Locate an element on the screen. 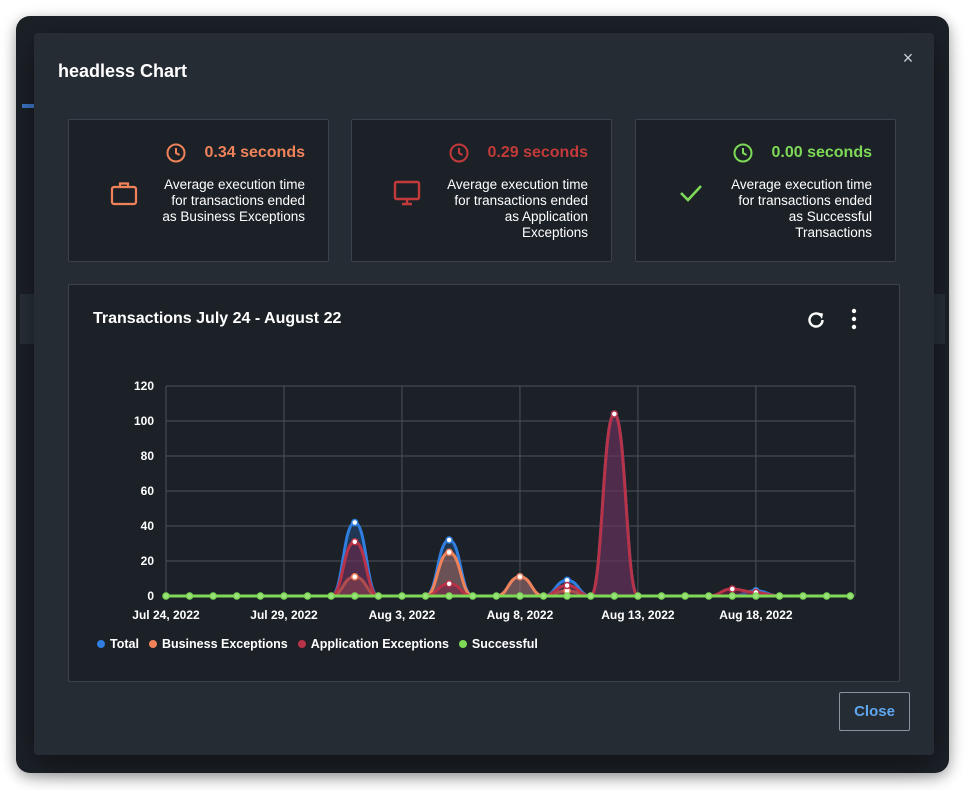 The height and width of the screenshot is (790, 979). y-tick-label: 60 is located at coordinates (148, 491).